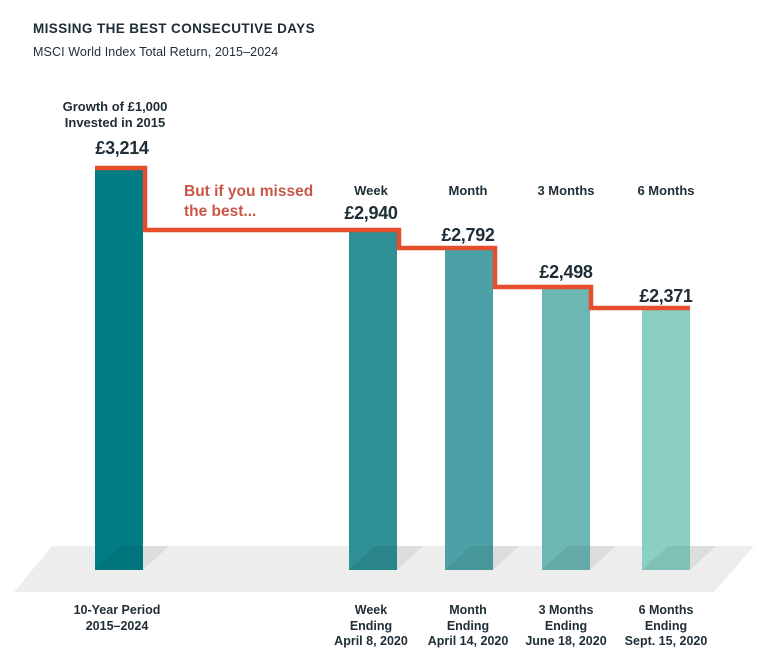 This screenshot has width=768, height=670. Describe the element at coordinates (566, 272) in the screenshot. I see `value-label-3-months: £2,498` at that location.